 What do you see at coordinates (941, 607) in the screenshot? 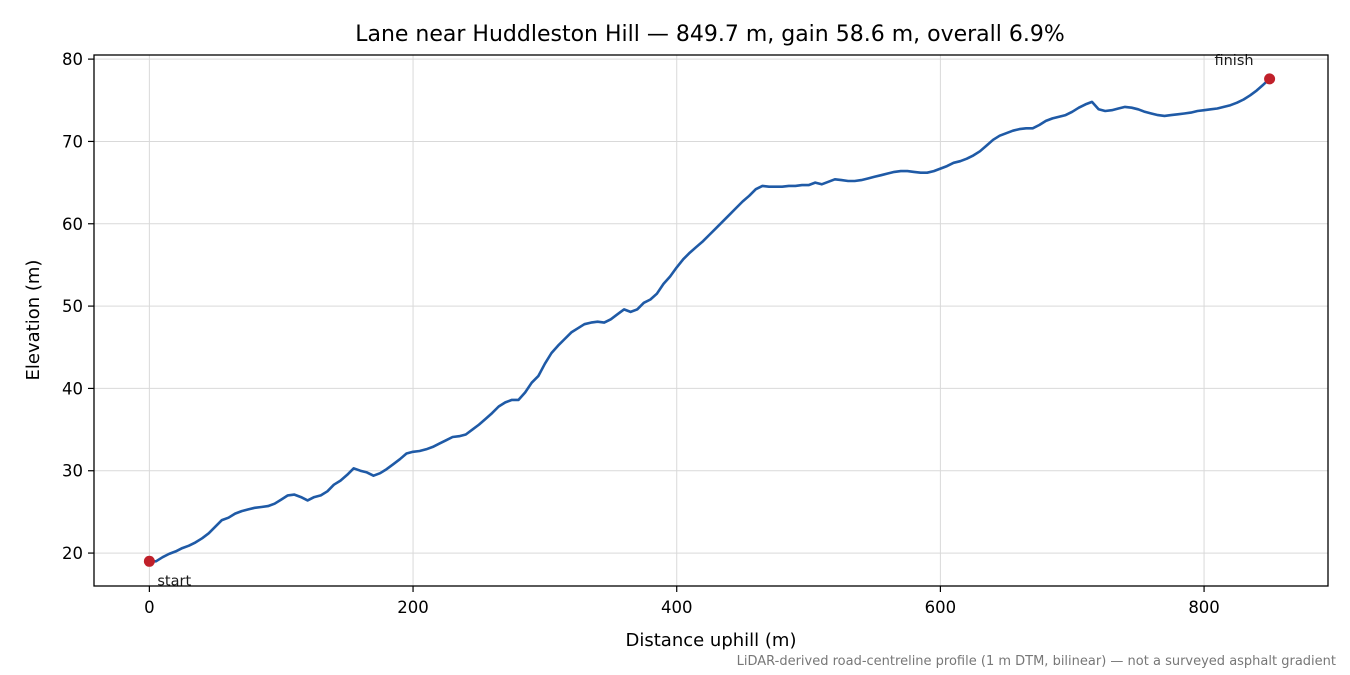
I see `x-tick-label: 600` at bounding box center [941, 607].